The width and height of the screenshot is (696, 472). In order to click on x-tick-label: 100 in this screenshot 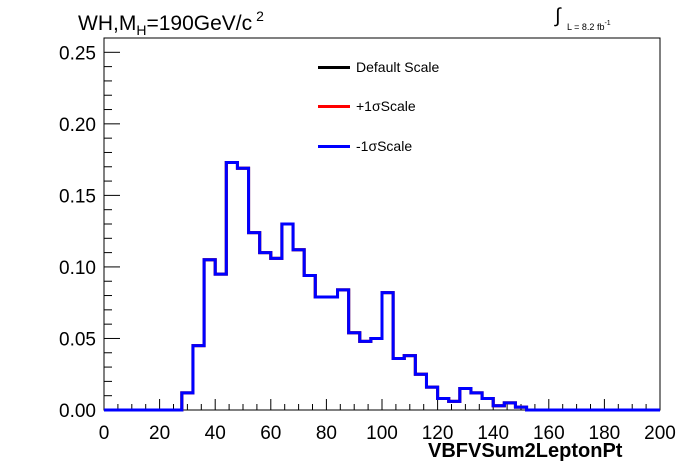, I will do `click(382, 433)`.